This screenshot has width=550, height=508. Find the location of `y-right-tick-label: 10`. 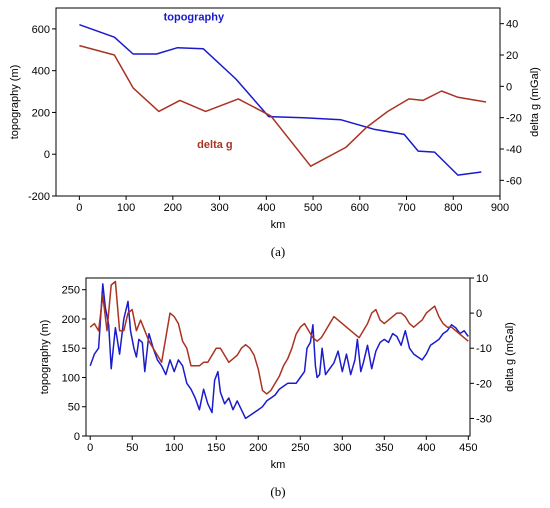

y-right-tick-label: 10 is located at coordinates (482, 279).